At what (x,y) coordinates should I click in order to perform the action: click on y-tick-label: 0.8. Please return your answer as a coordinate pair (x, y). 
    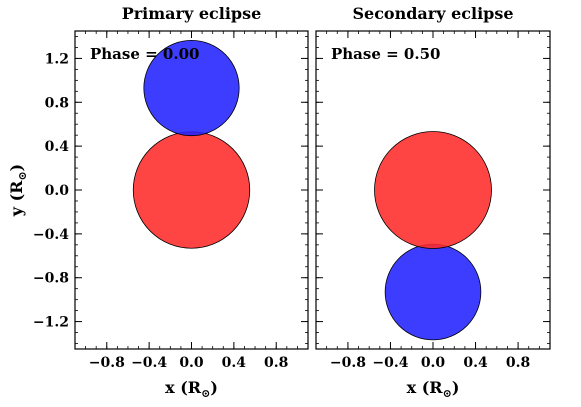
    Looking at the image, I should click on (57, 103).